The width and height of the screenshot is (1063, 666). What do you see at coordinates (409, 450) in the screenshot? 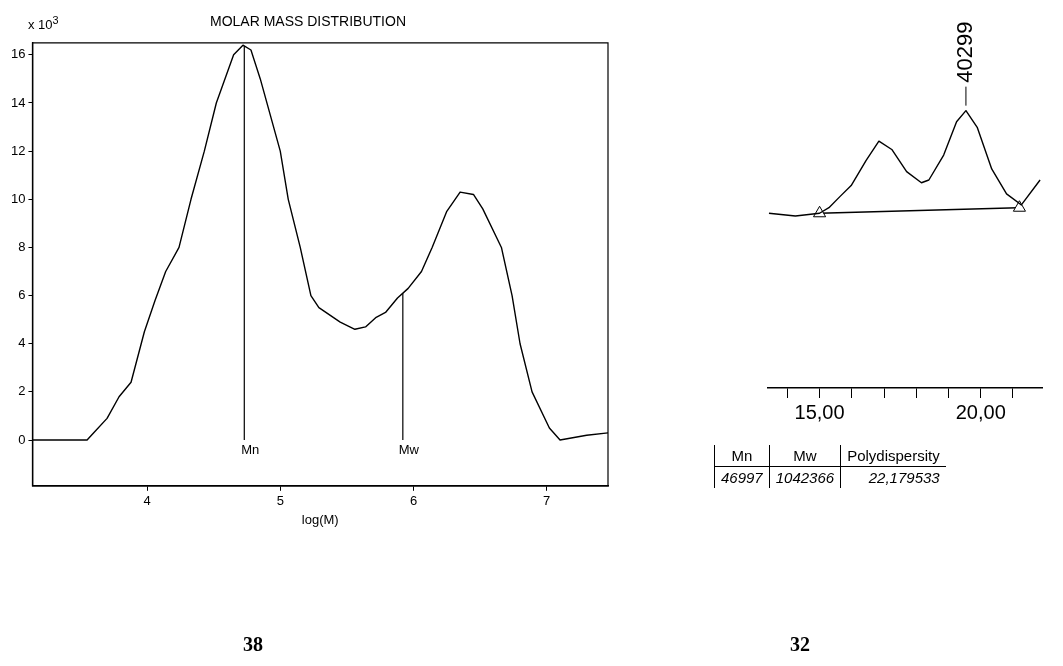
I see `ref-line-label: Mw` at bounding box center [409, 450].